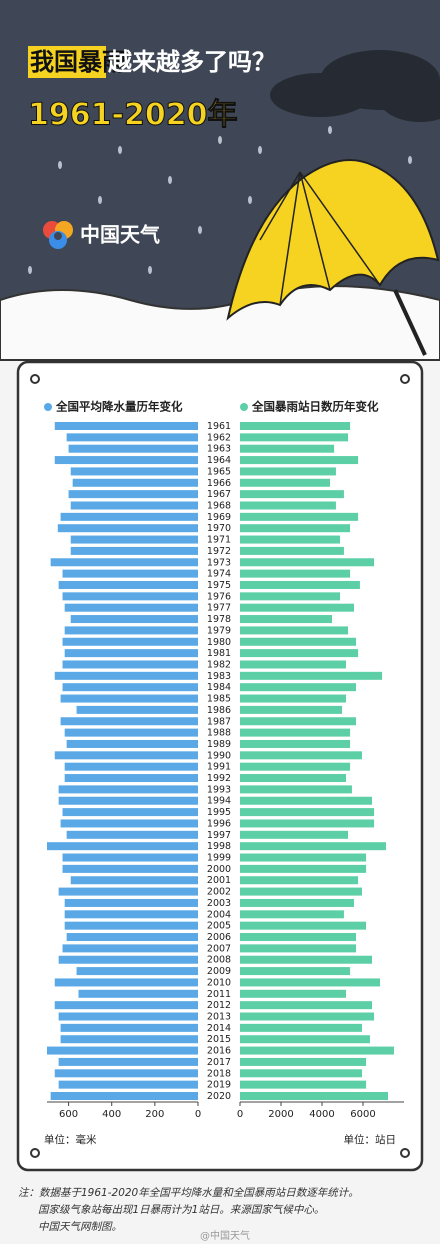 The height and width of the screenshot is (1244, 440). I want to click on year-label: 1980, so click(219, 642).